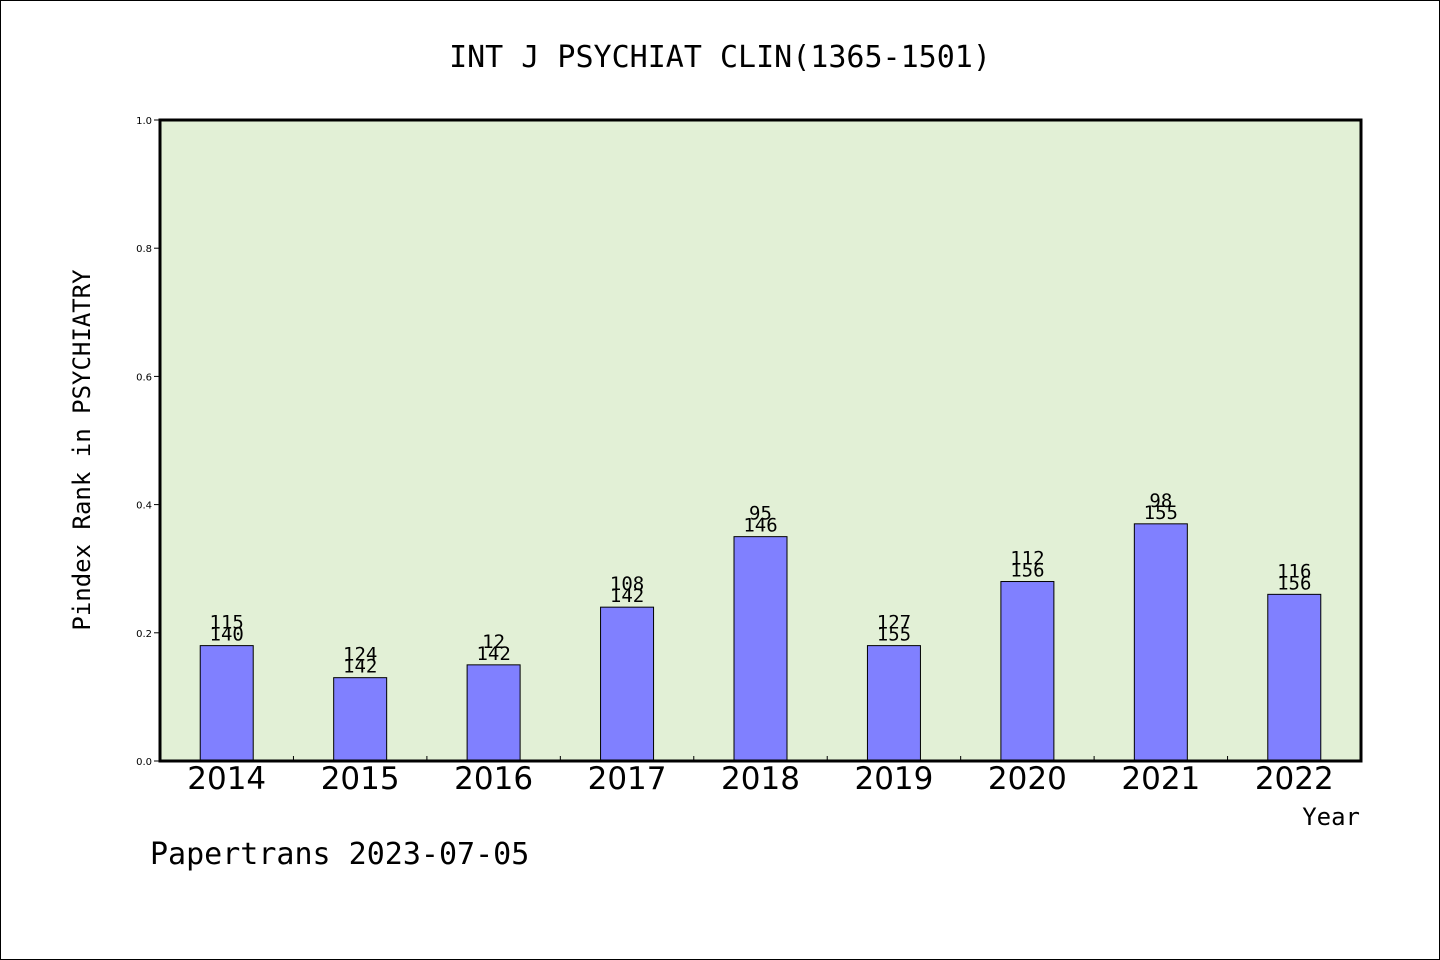 The width and height of the screenshot is (1440, 960). I want to click on x-axis-ticks: 2014 2015 2016 2017 2018 2019 2020 2021 2022, so click(760, 776).